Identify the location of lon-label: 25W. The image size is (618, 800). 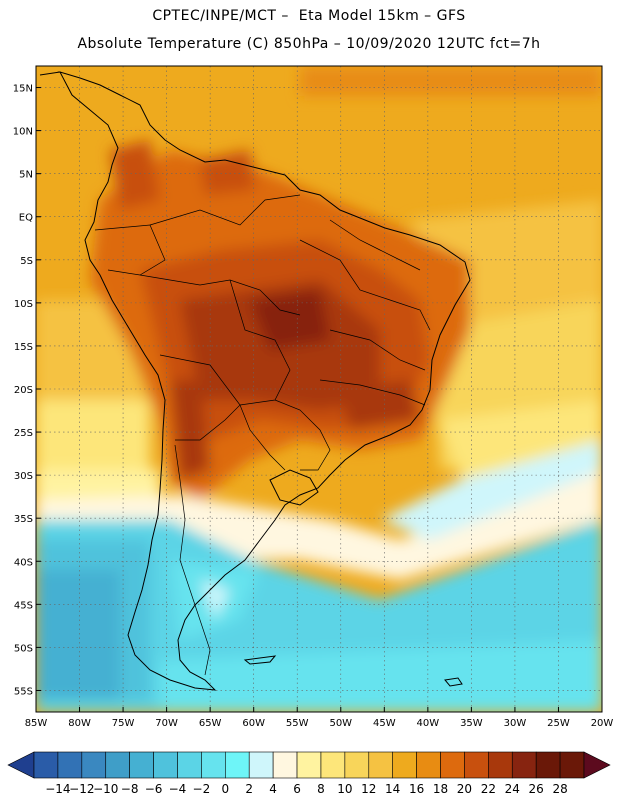
(558, 723).